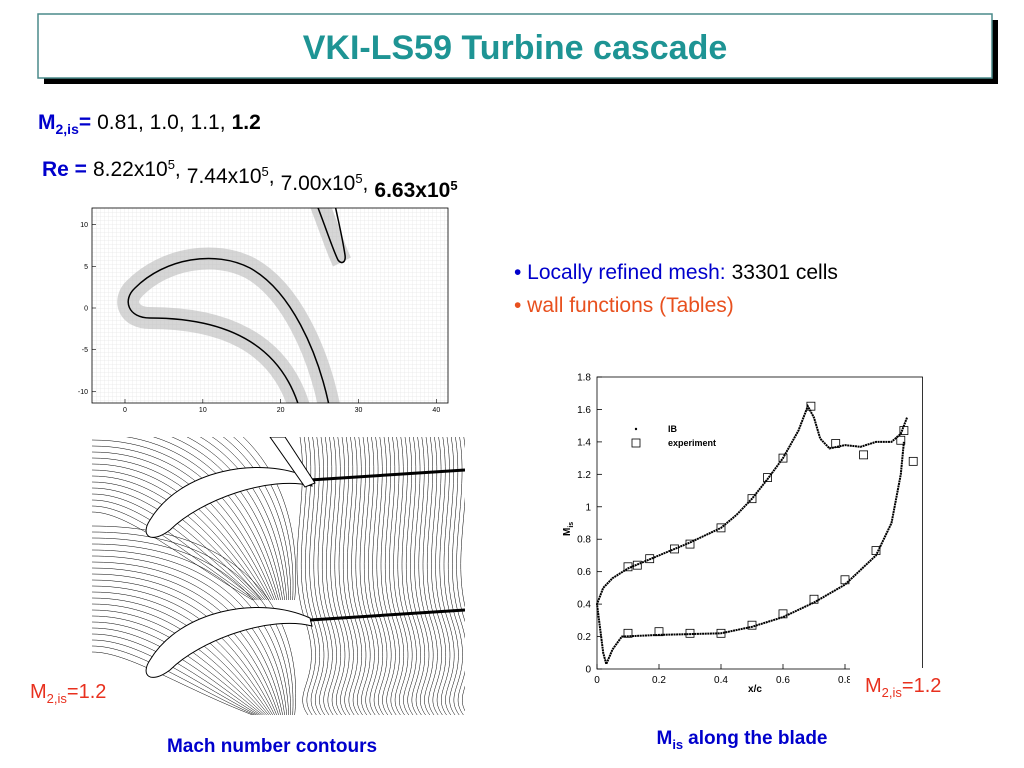  Describe the element at coordinates (673, 429) in the screenshot. I see `legend-label: IB` at that location.